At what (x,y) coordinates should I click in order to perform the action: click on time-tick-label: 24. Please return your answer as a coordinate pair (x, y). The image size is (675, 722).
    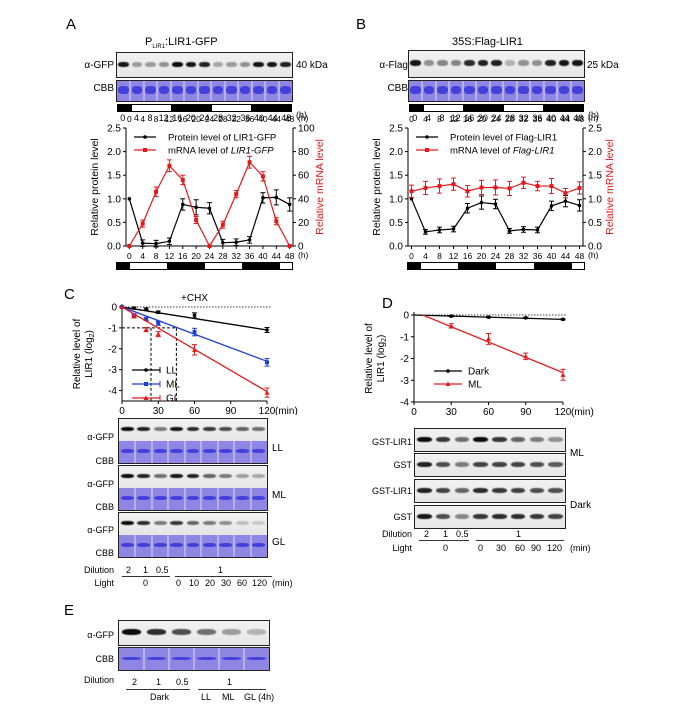
    Looking at the image, I should click on (496, 118).